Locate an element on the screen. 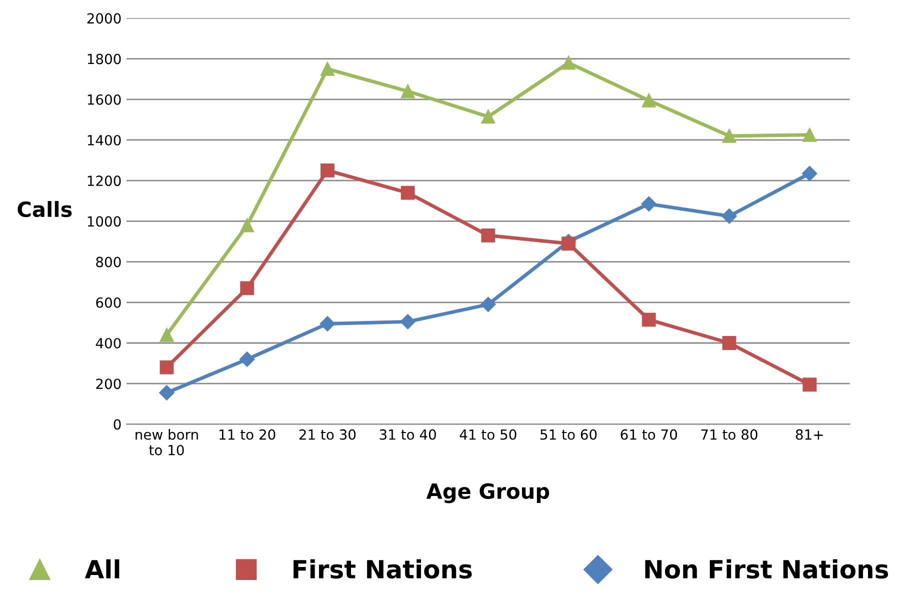 The width and height of the screenshot is (904, 606). x-tick-label: new born to 10 is located at coordinates (167, 442).